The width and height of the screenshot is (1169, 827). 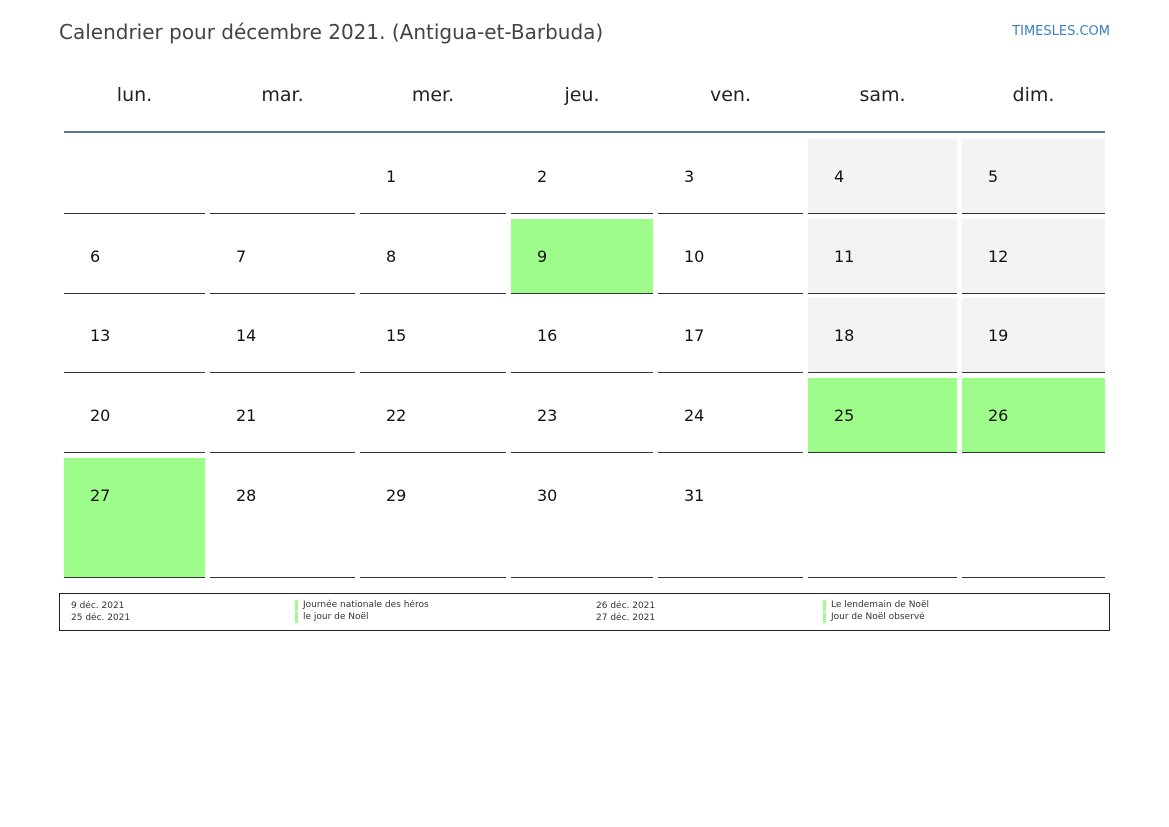 I want to click on day-cell: 23, so click(x=582, y=415).